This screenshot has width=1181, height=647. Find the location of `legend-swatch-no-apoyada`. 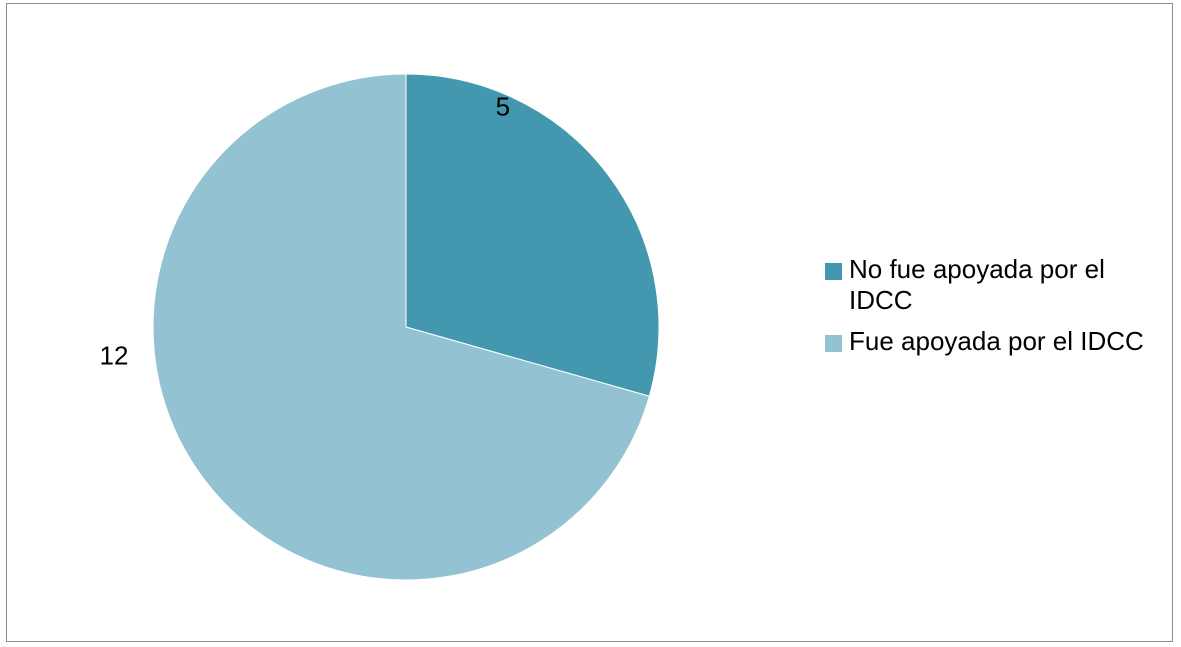

legend-swatch-no-apoyada is located at coordinates (833, 271).